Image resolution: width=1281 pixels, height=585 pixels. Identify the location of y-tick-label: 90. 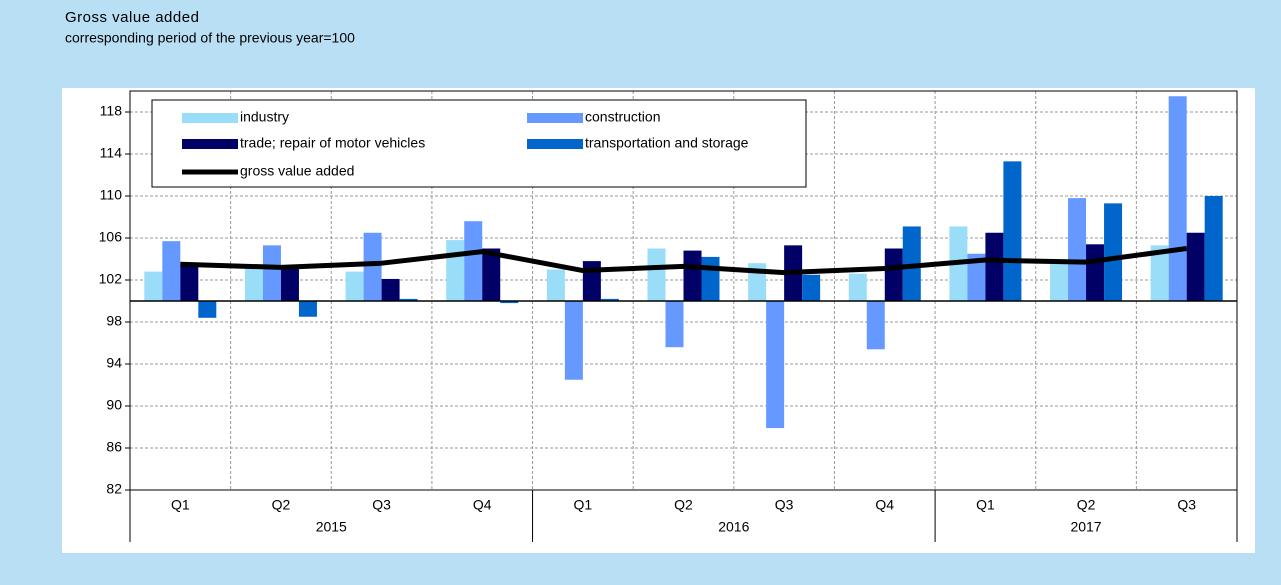
(114, 405).